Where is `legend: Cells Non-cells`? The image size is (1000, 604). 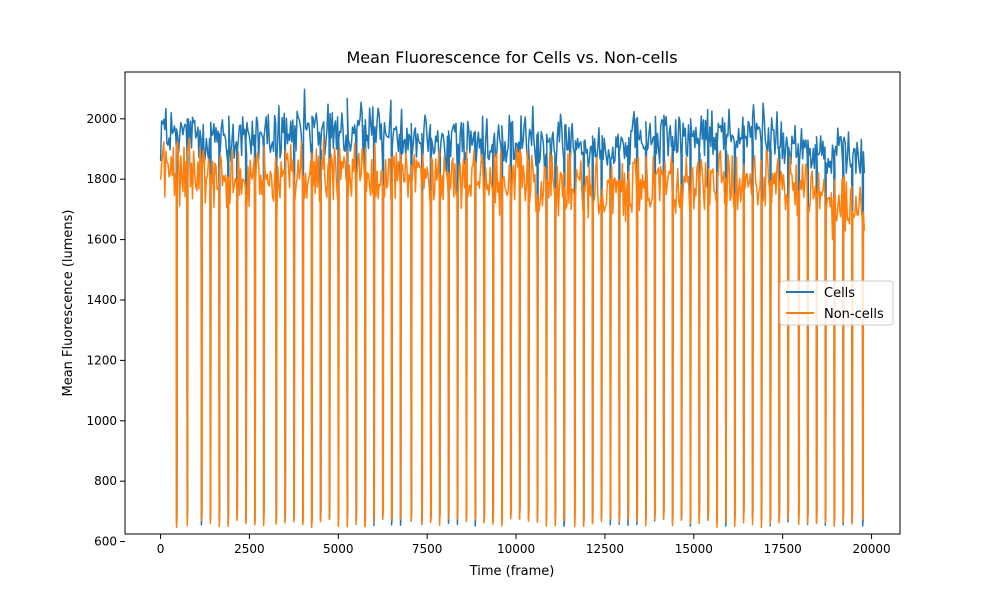 legend: Cells Non-cells is located at coordinates (836, 303).